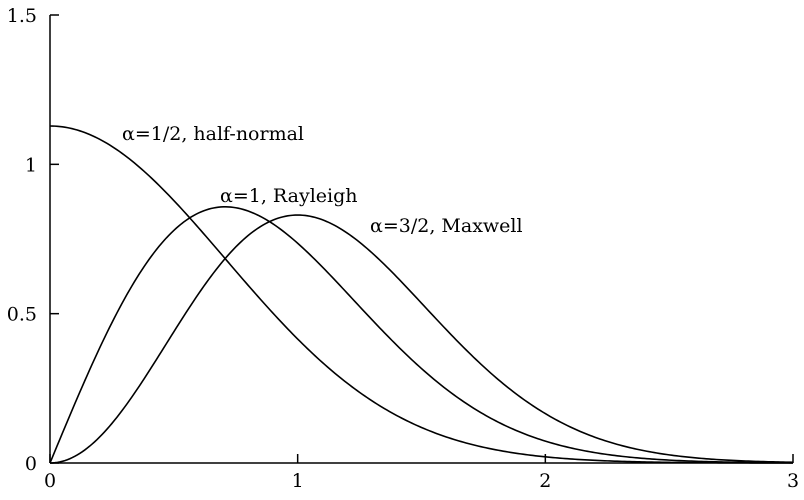 Image resolution: width=804 pixels, height=500 pixels. Describe the element at coordinates (213, 134) in the screenshot. I see `series-label-1: α=1/2, half-normal` at that location.